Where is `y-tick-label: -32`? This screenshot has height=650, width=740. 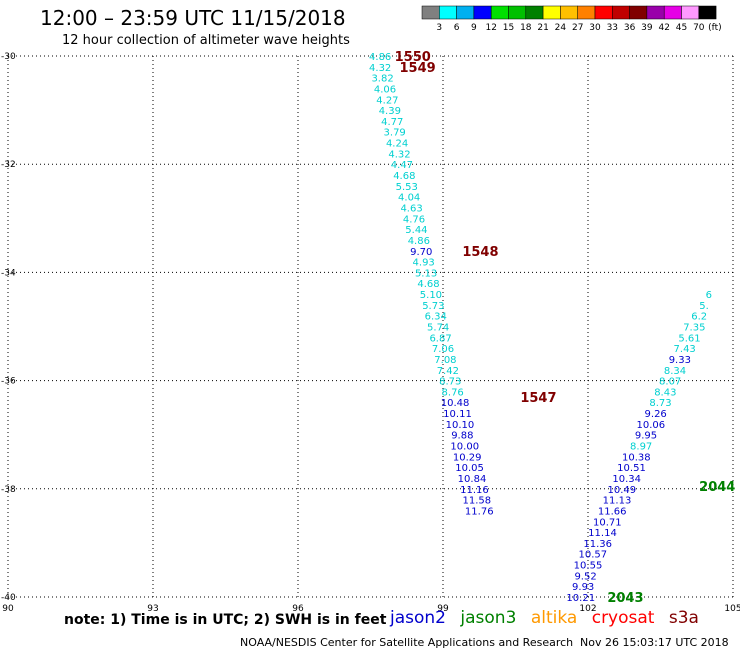 y-tick-label: -32 is located at coordinates (8, 165).